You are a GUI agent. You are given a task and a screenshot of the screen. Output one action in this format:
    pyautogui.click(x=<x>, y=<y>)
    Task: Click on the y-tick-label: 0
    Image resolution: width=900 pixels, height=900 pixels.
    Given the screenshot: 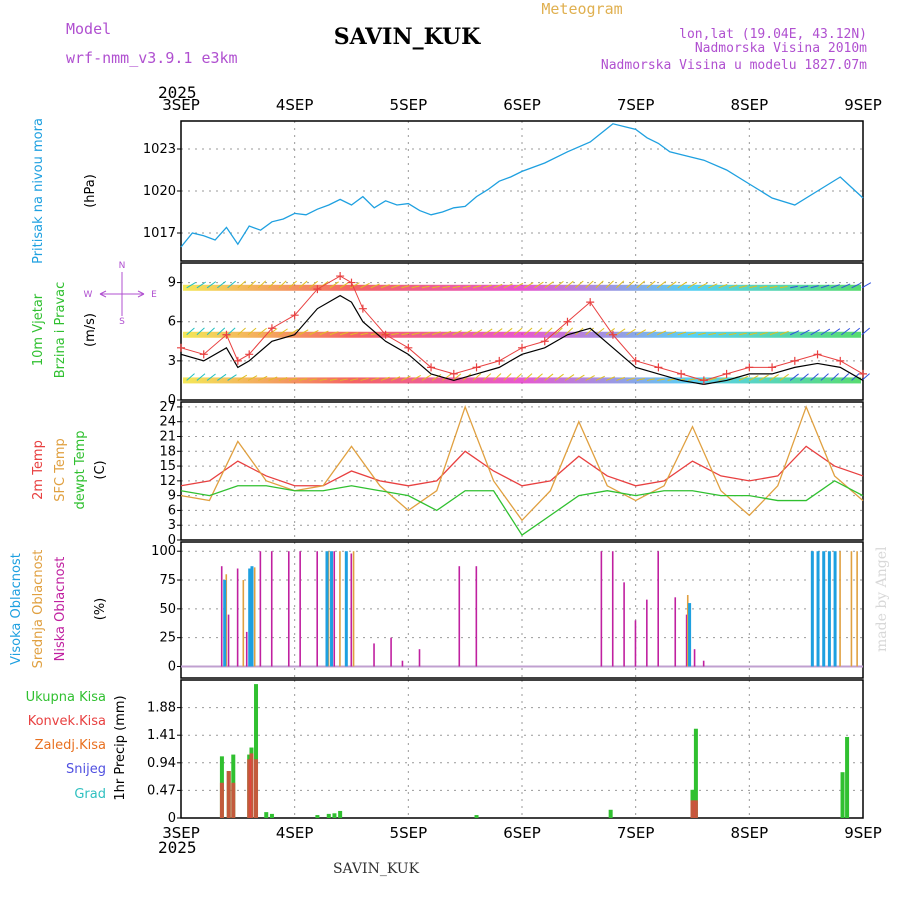 What is the action you would take?
    pyautogui.click(x=172, y=818)
    